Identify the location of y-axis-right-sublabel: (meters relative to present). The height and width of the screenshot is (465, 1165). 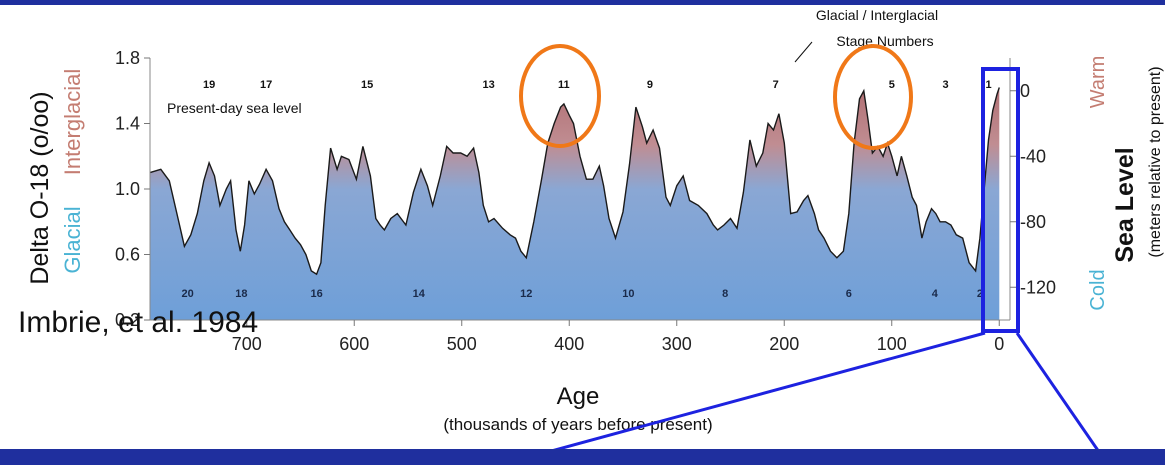
(1155, 161).